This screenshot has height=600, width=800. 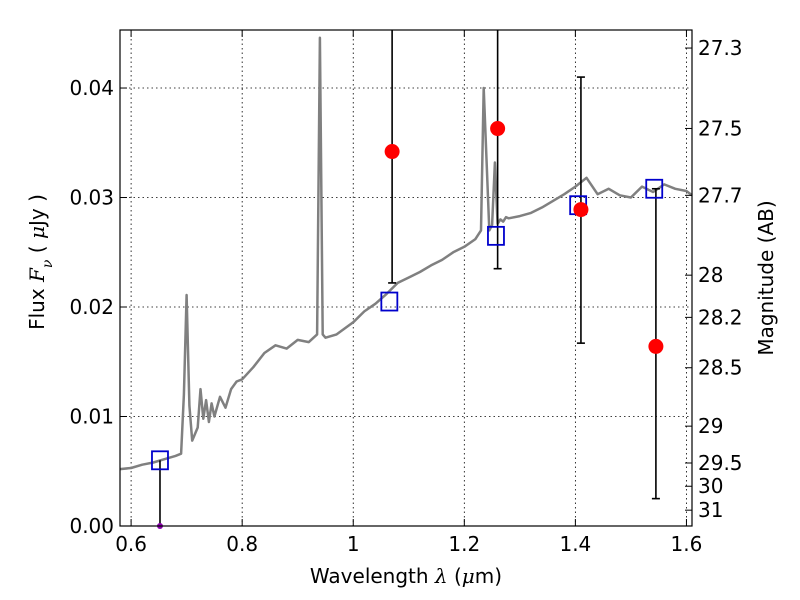 I want to click on y-axis-label-symbol: F, so click(x=37, y=275).